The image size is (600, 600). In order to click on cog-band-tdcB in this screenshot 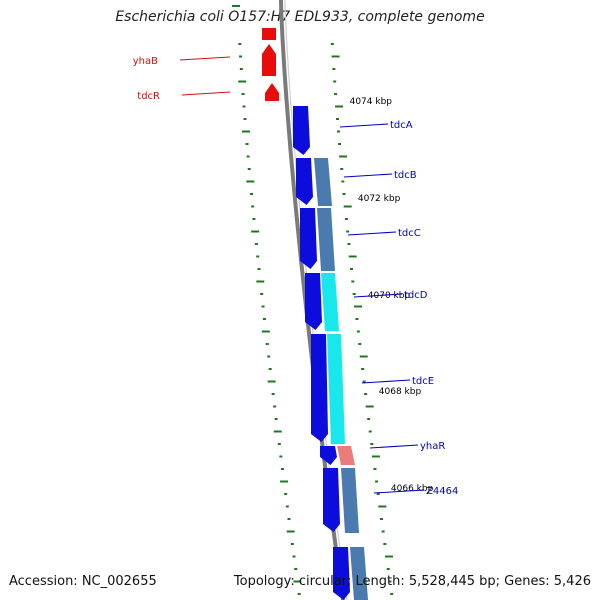, I will do `click(323, 182)`.